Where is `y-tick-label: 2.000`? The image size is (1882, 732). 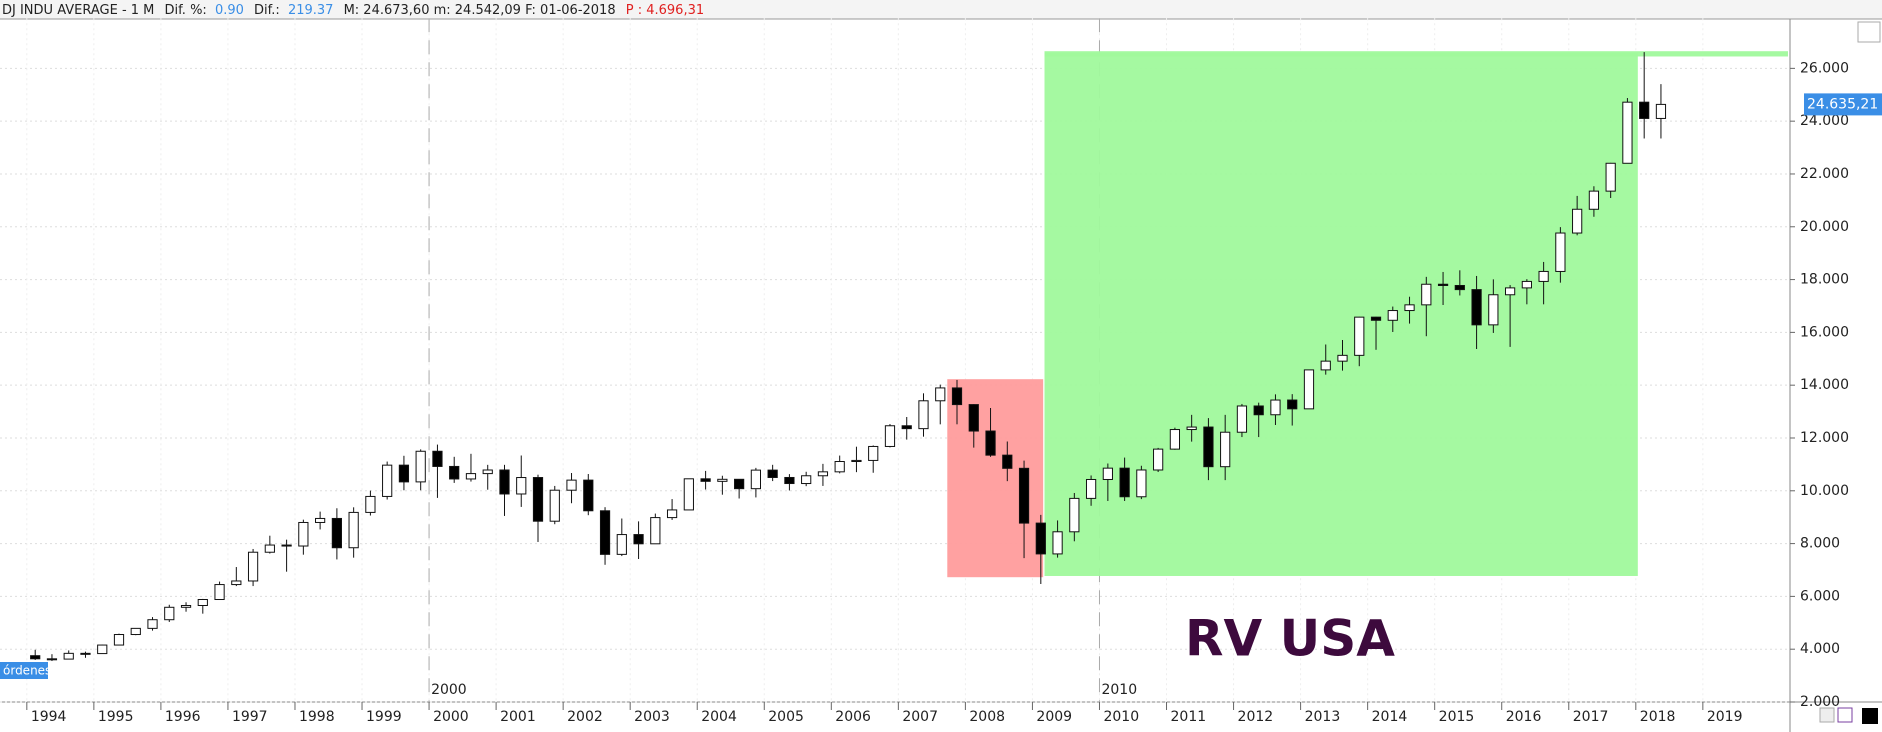 y-tick-label: 2.000 is located at coordinates (1820, 702).